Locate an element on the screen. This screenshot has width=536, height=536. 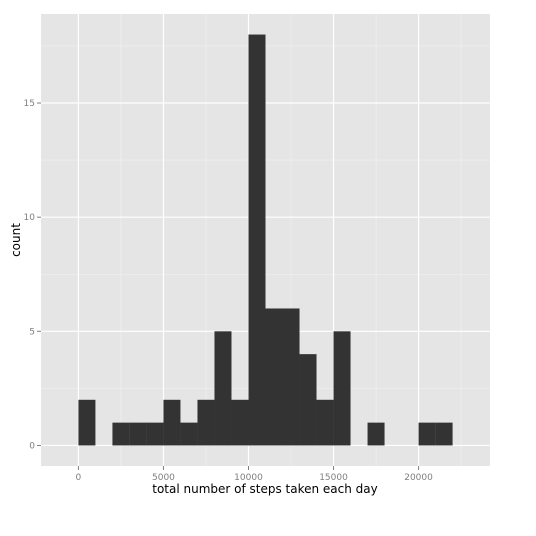
y-tick-label: 0 is located at coordinates (32, 446).